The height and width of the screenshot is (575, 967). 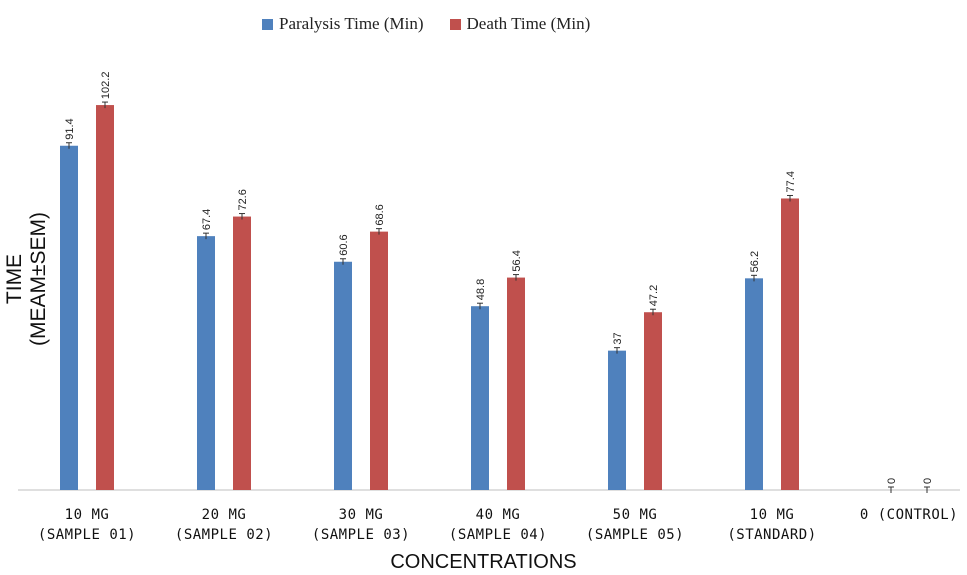 What do you see at coordinates (243, 199) in the screenshot?
I see `data-label-death-1: 72.6` at bounding box center [243, 199].